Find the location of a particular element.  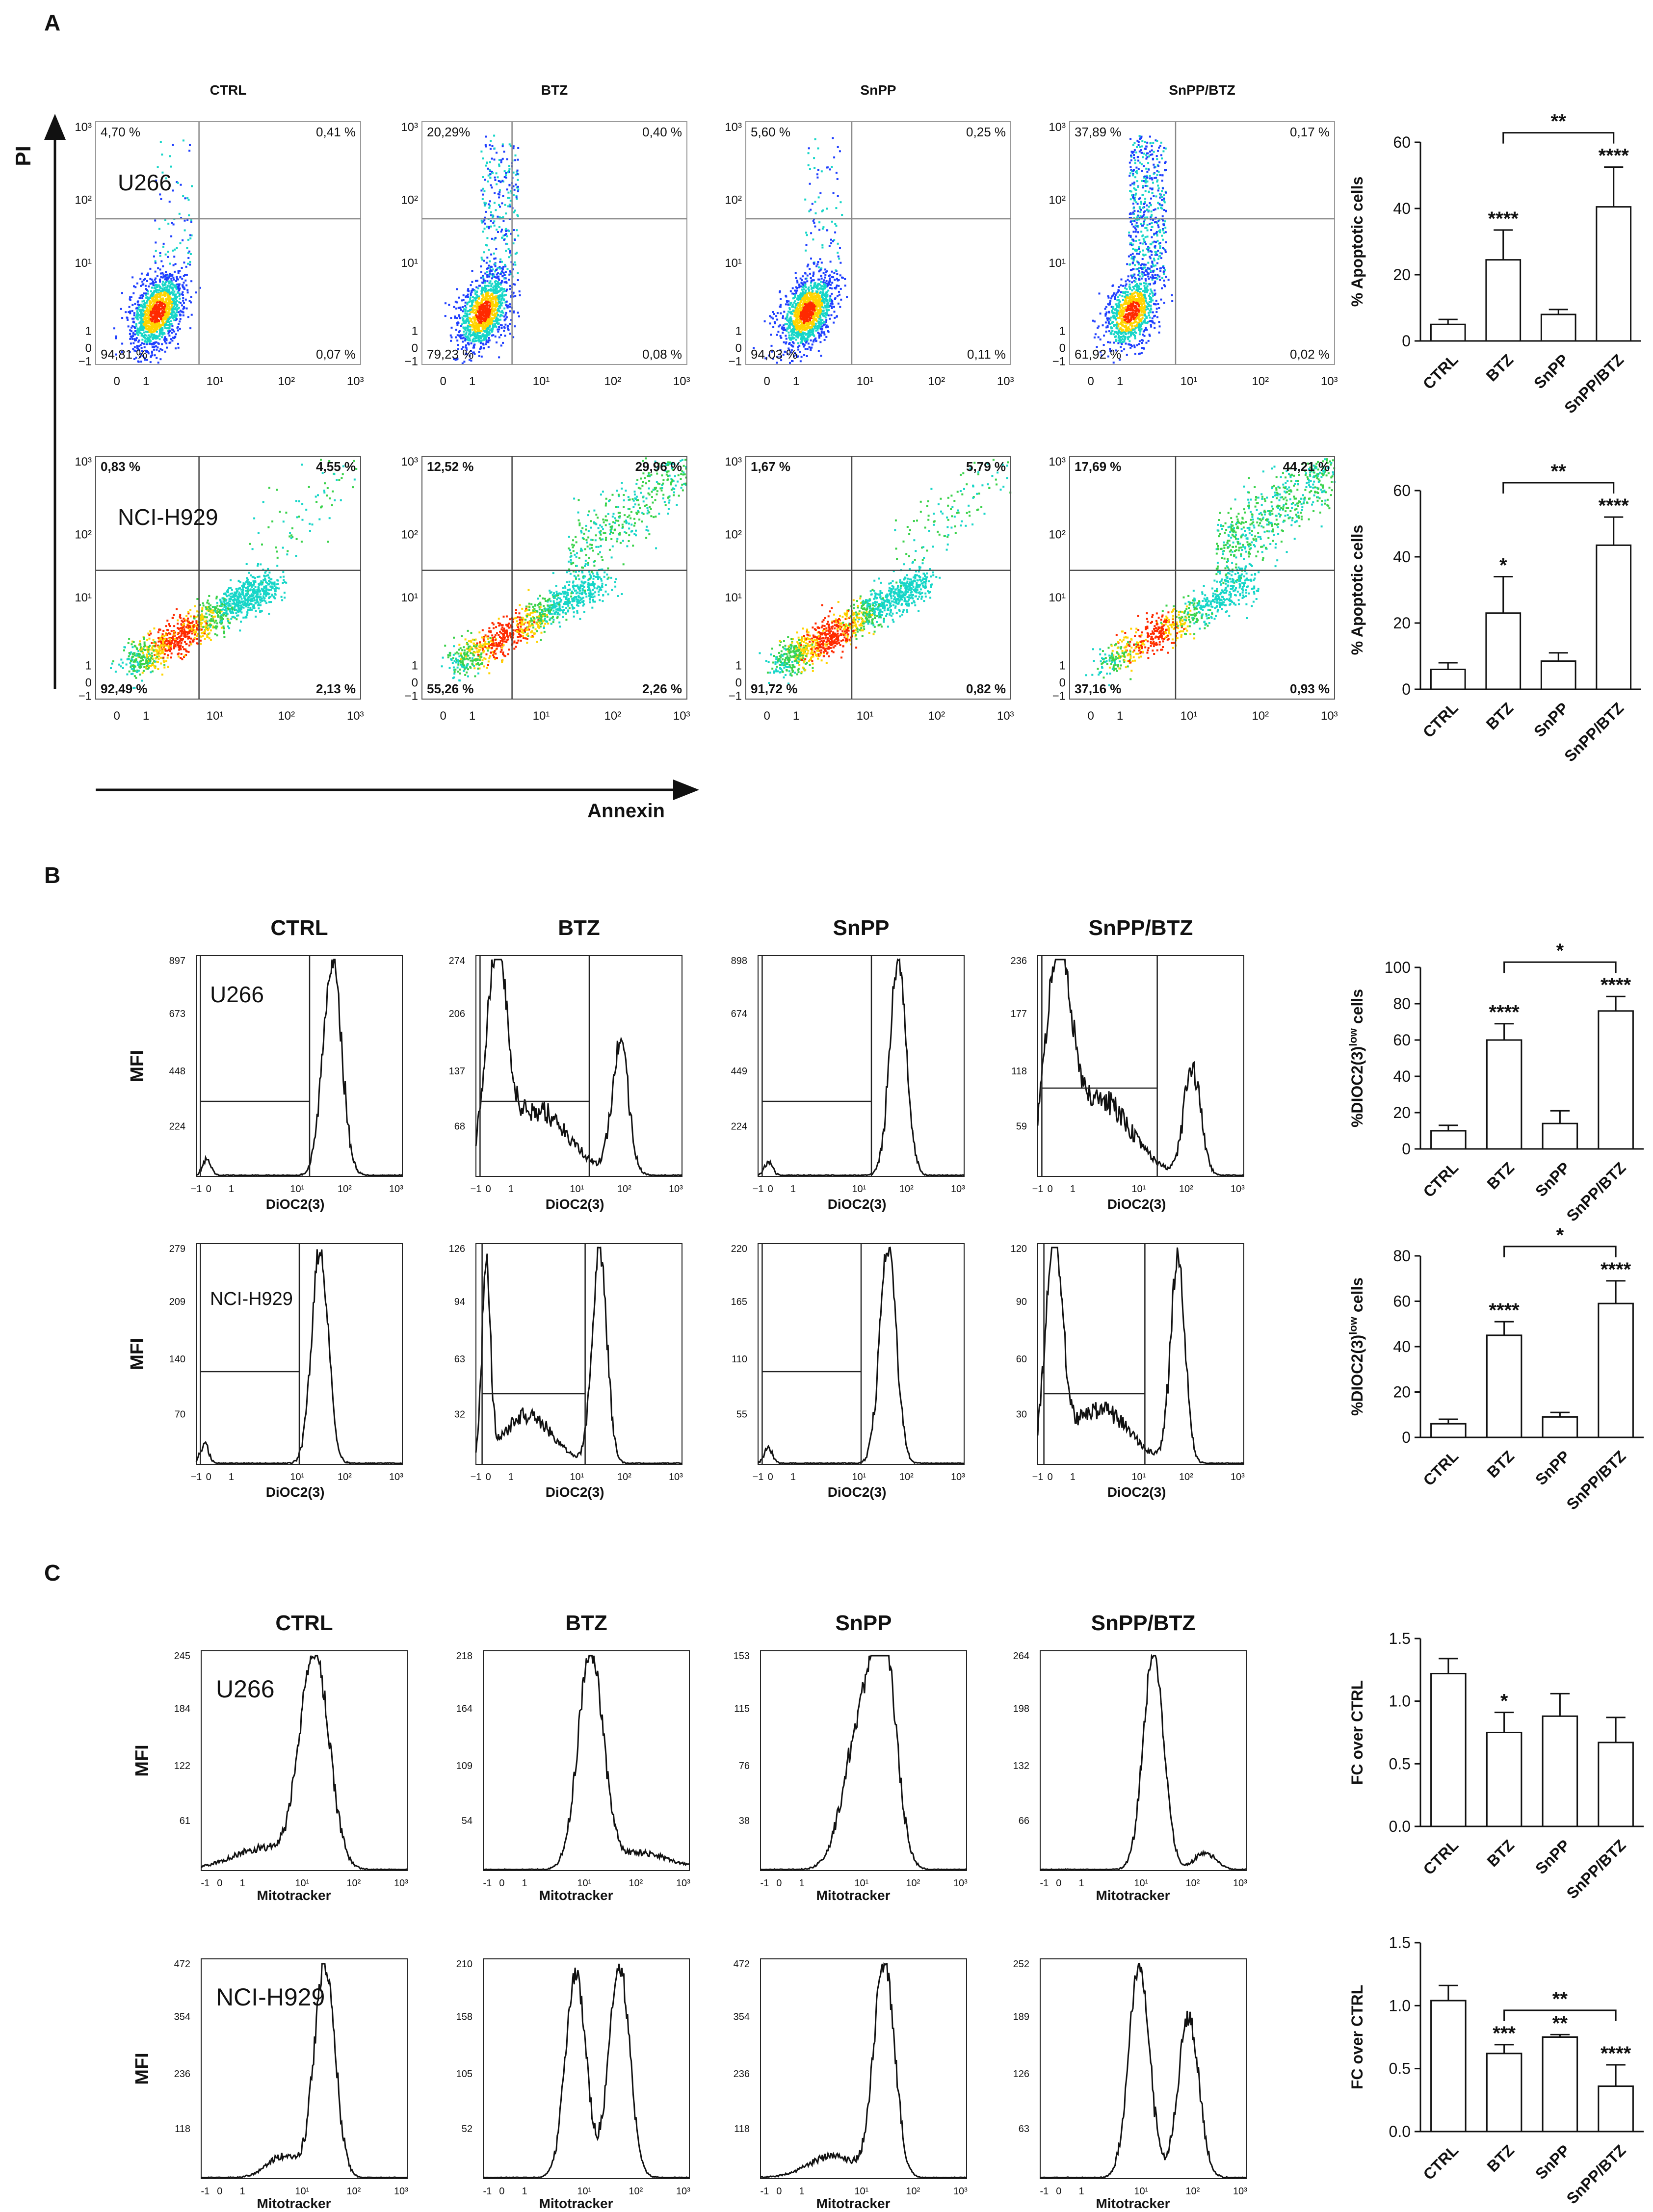

quadrant-lr: 0,02 % is located at coordinates (1310, 354).